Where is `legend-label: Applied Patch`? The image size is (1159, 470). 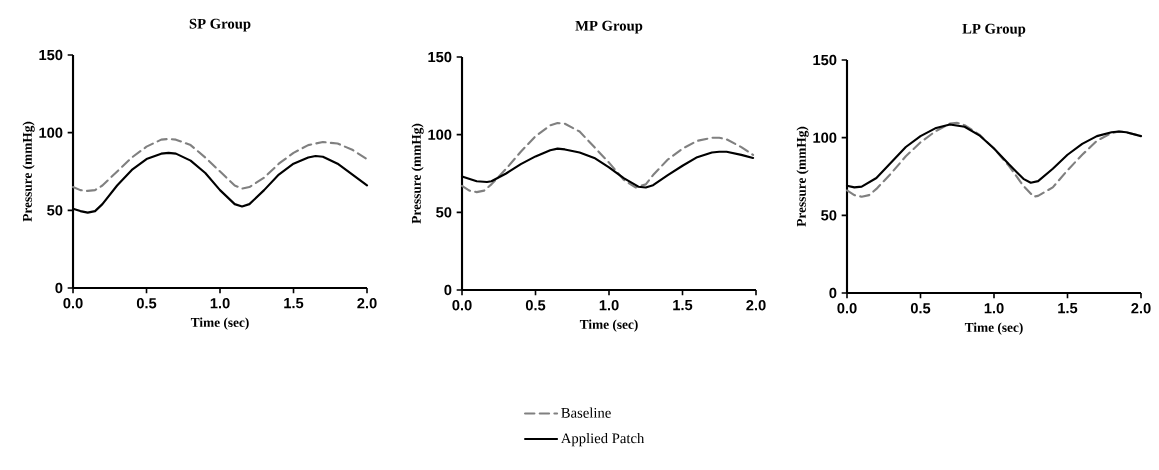
legend-label: Applied Patch is located at coordinates (602, 439).